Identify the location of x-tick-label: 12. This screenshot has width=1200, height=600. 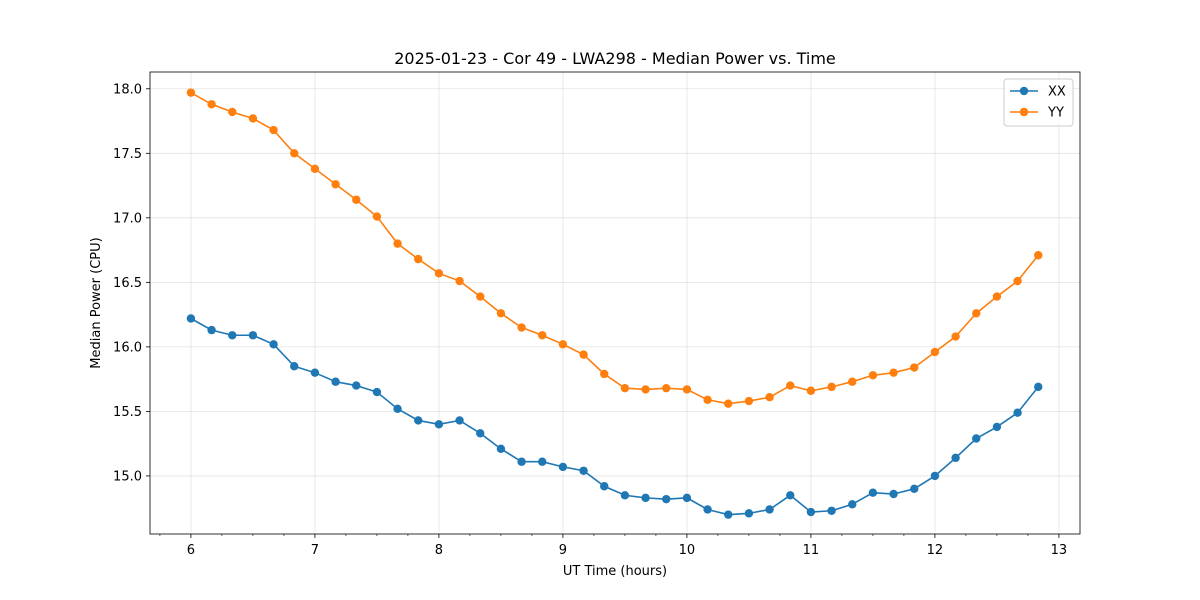
(935, 550).